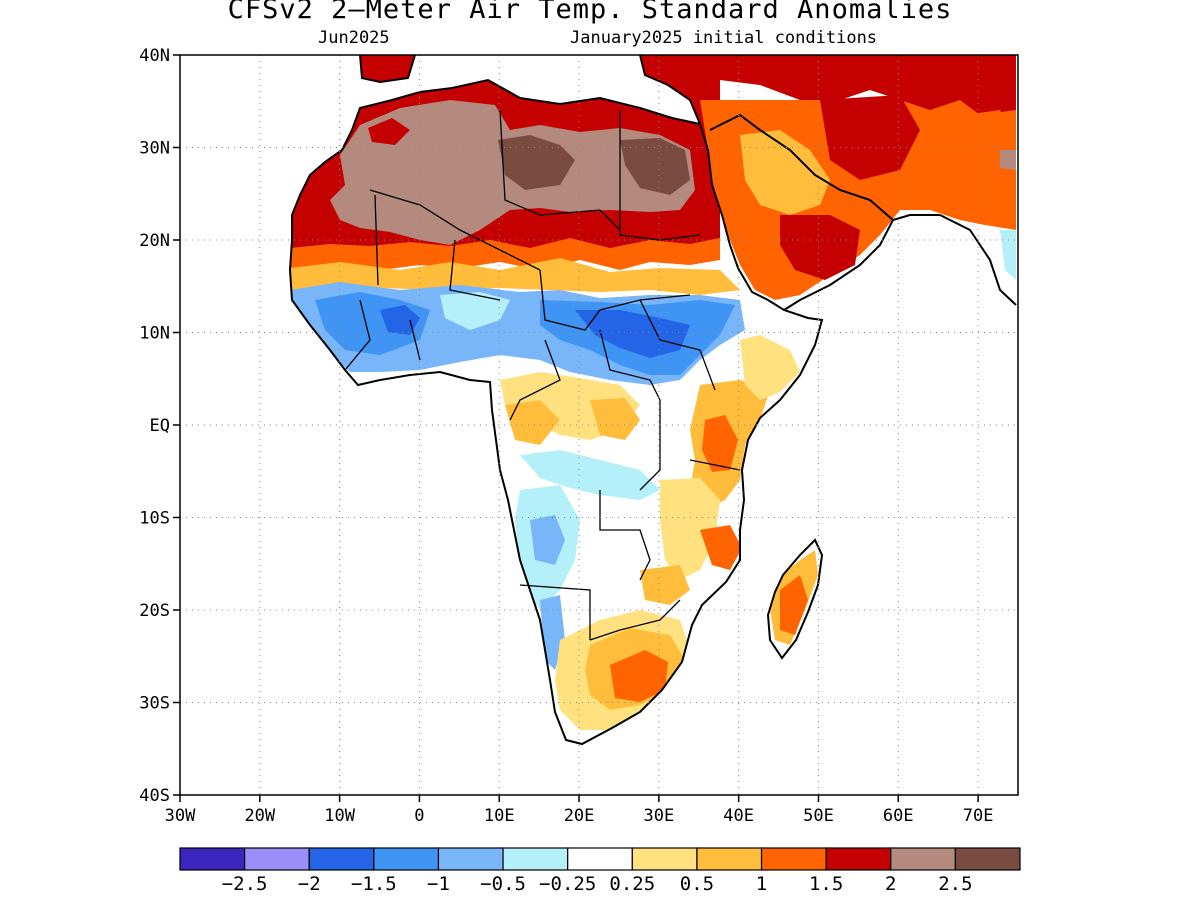 The height and width of the screenshot is (900, 1200). I want to click on lat-tick-label: 20S, so click(154, 611).